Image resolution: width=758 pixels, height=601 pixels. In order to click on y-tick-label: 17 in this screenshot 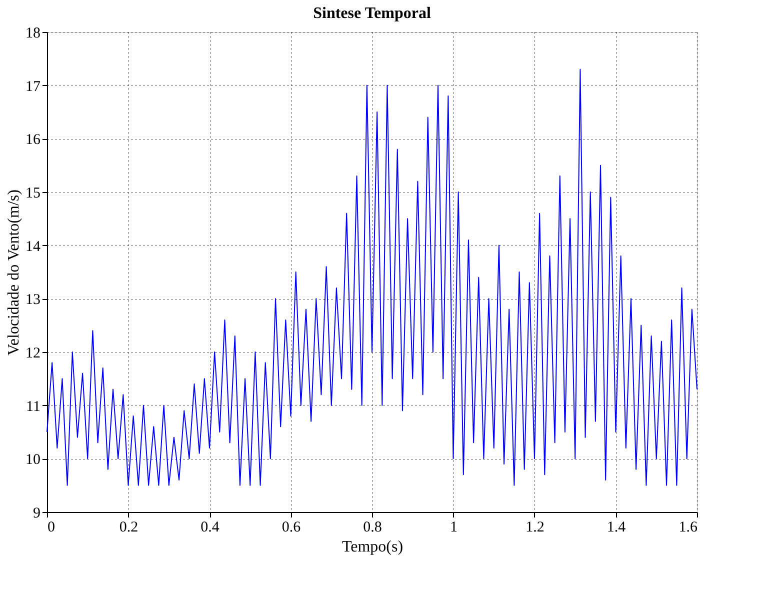, I will do `click(33, 86)`.